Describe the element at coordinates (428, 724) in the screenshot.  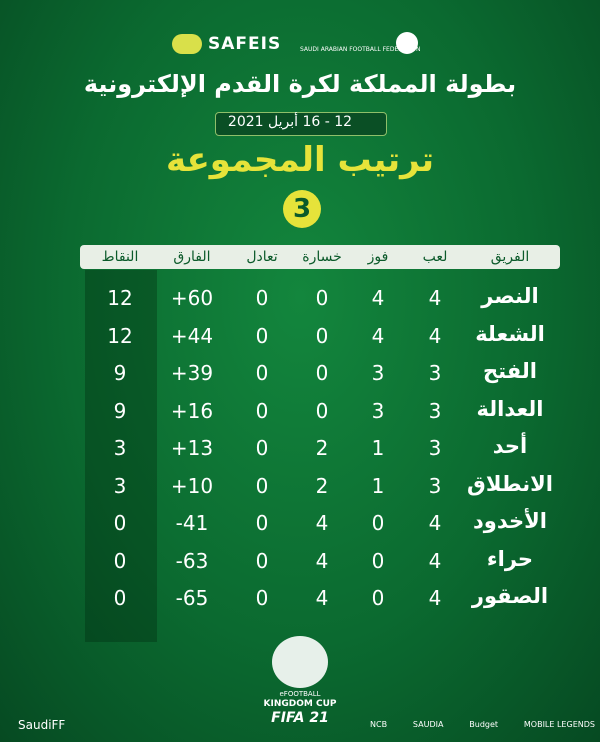
I see `sponsor: SAUDIA` at that location.